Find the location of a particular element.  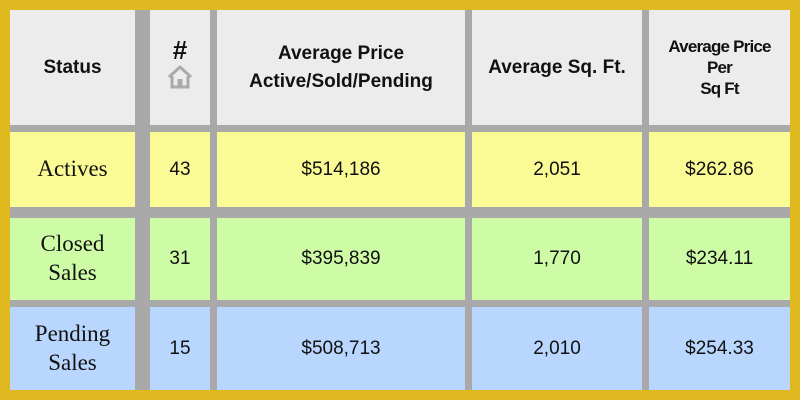

header-count-symbol: # is located at coordinates (180, 50).